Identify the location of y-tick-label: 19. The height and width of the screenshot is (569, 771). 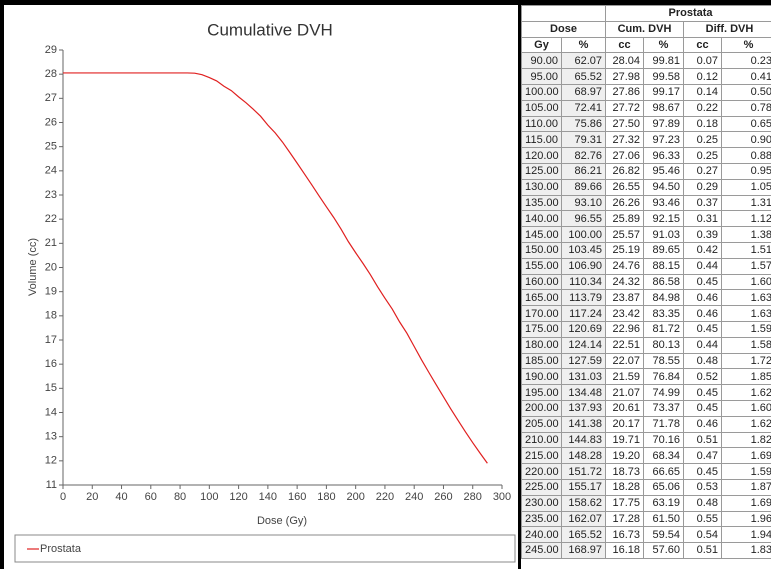
(51, 292).